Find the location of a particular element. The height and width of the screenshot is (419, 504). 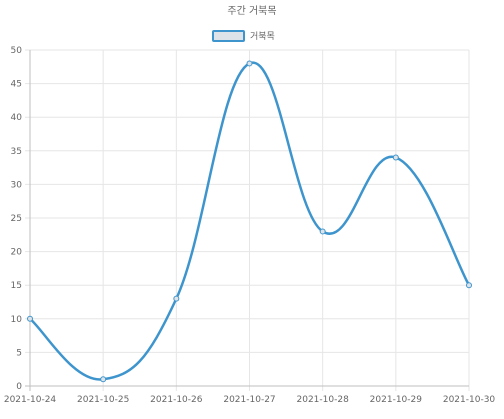

x-tick-label: 2021-10-24 is located at coordinates (30, 400).